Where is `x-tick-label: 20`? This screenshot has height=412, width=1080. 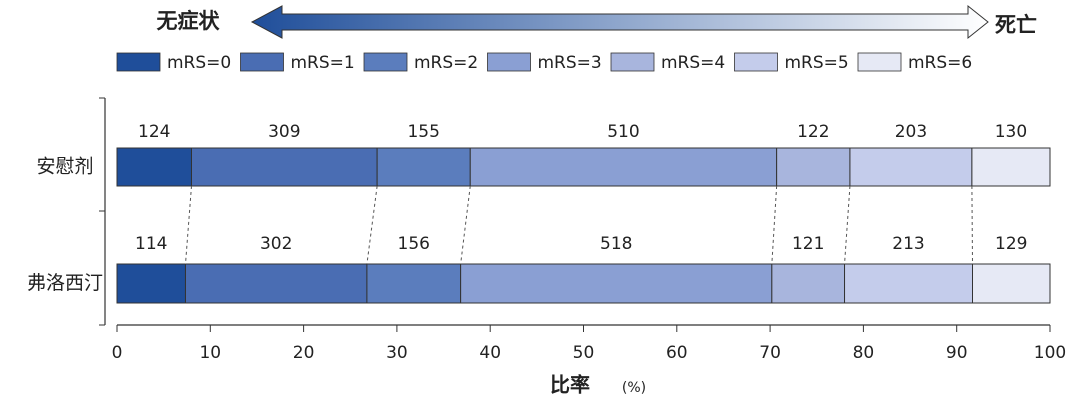 x-tick-label: 20 is located at coordinates (304, 353).